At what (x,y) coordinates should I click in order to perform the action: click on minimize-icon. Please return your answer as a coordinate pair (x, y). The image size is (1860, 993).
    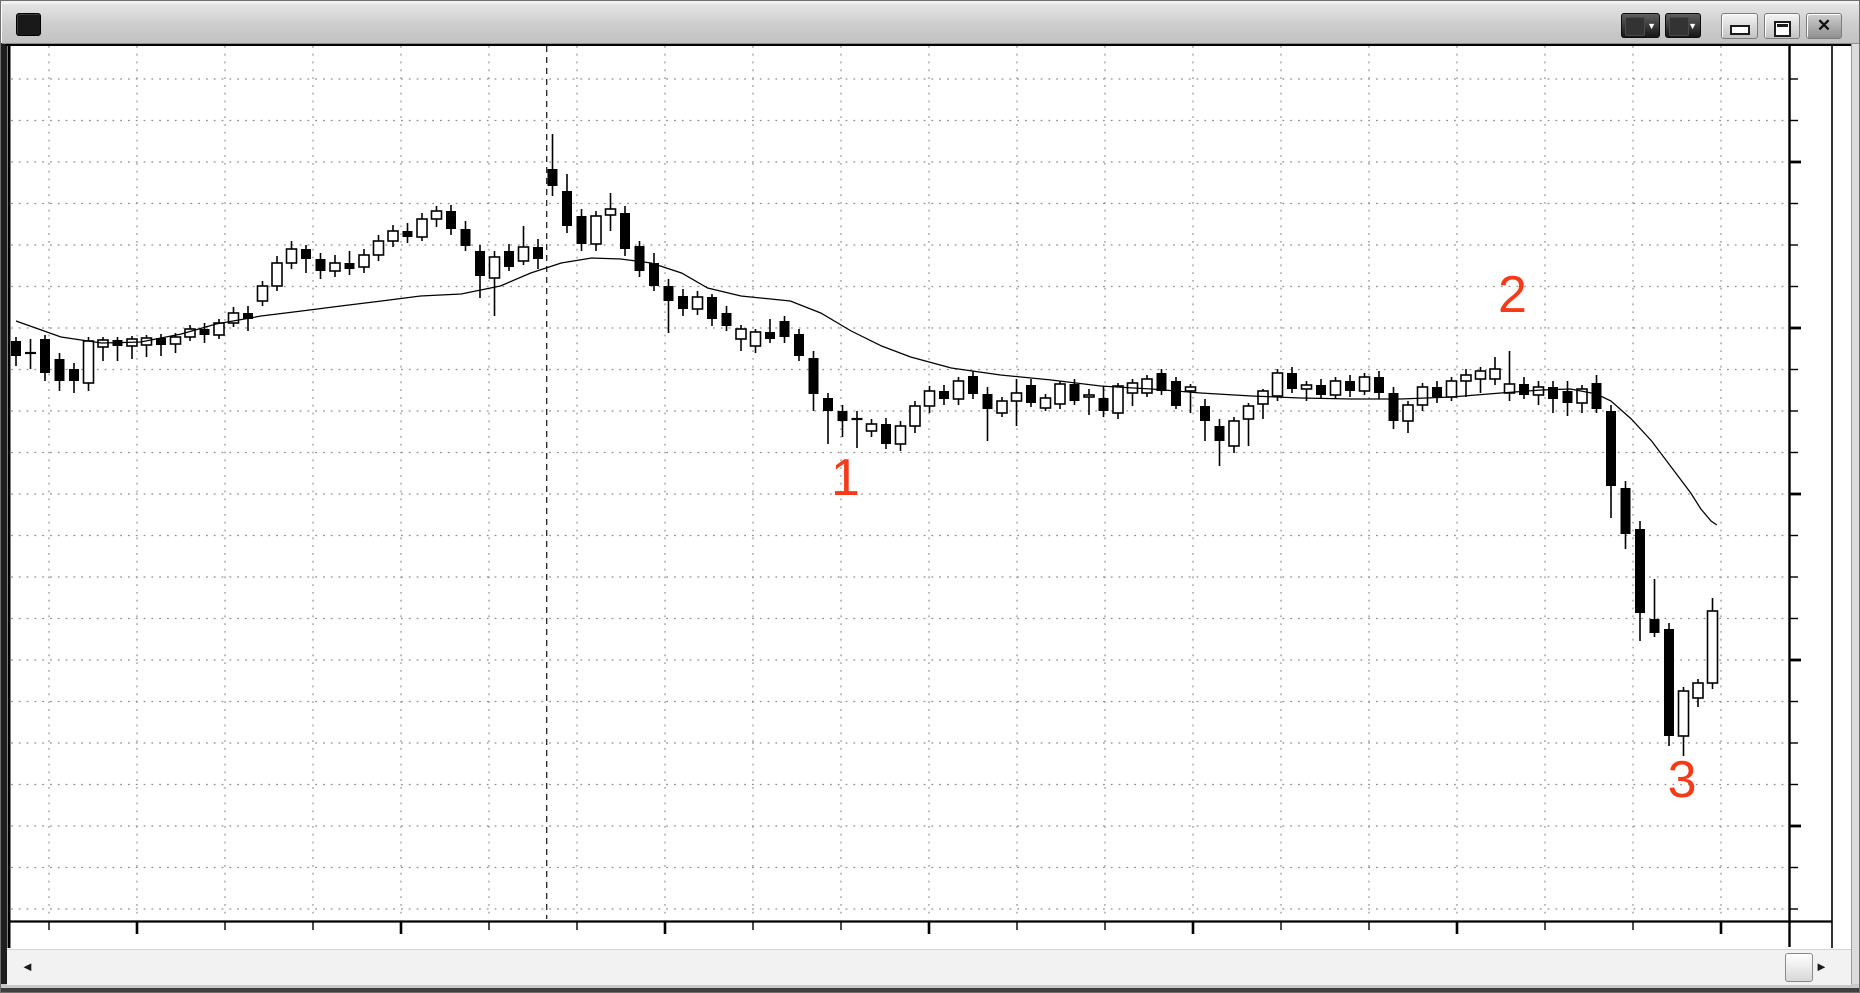
    Looking at the image, I should click on (1739, 30).